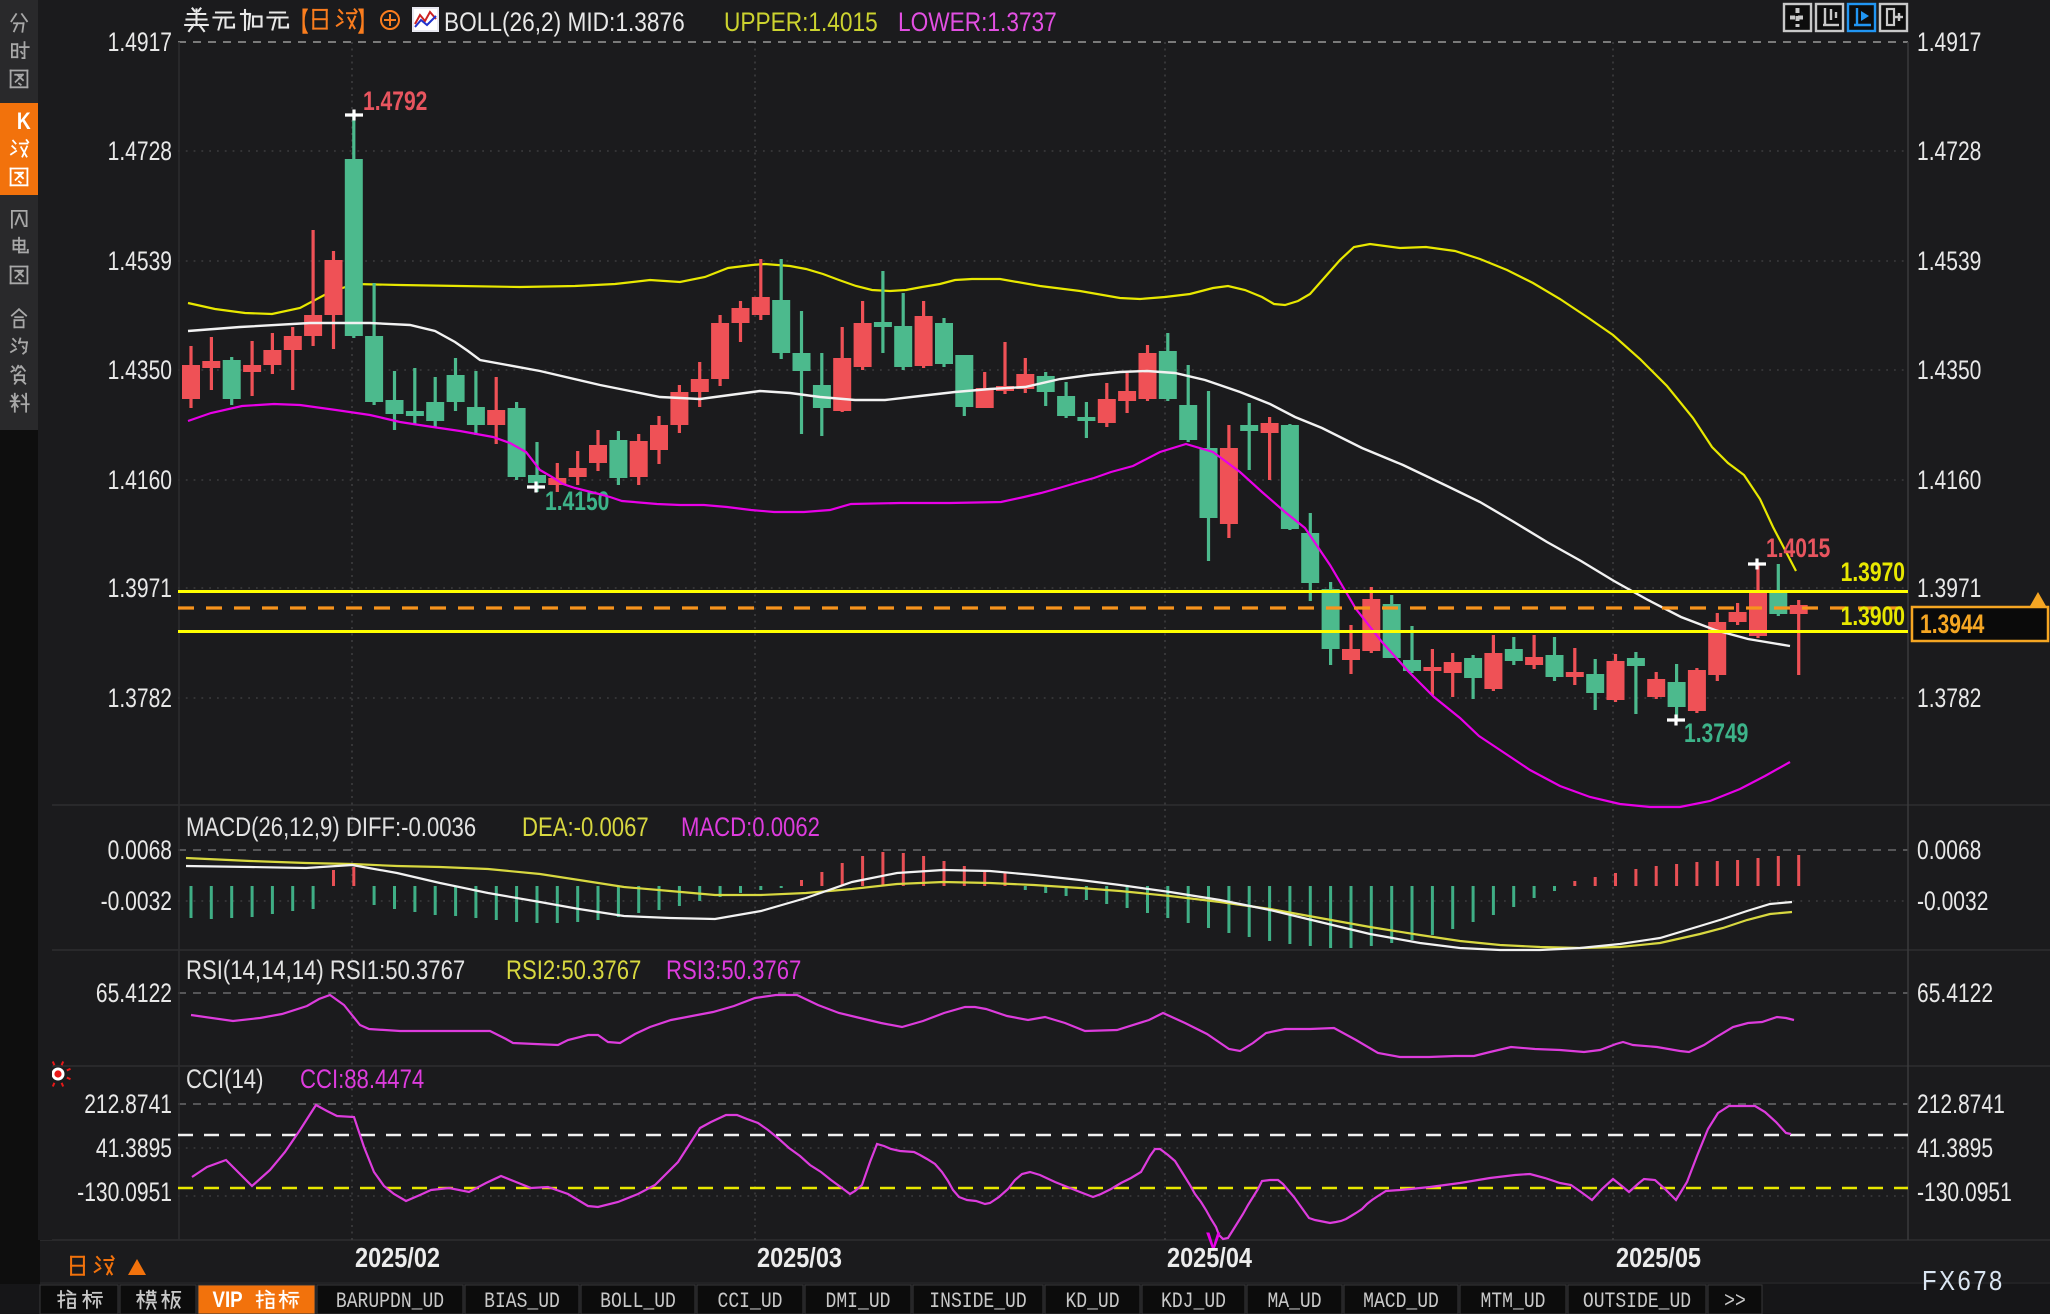 This screenshot has width=2050, height=1314. I want to click on svg-text: 2025/04, so click(1210, 1258).